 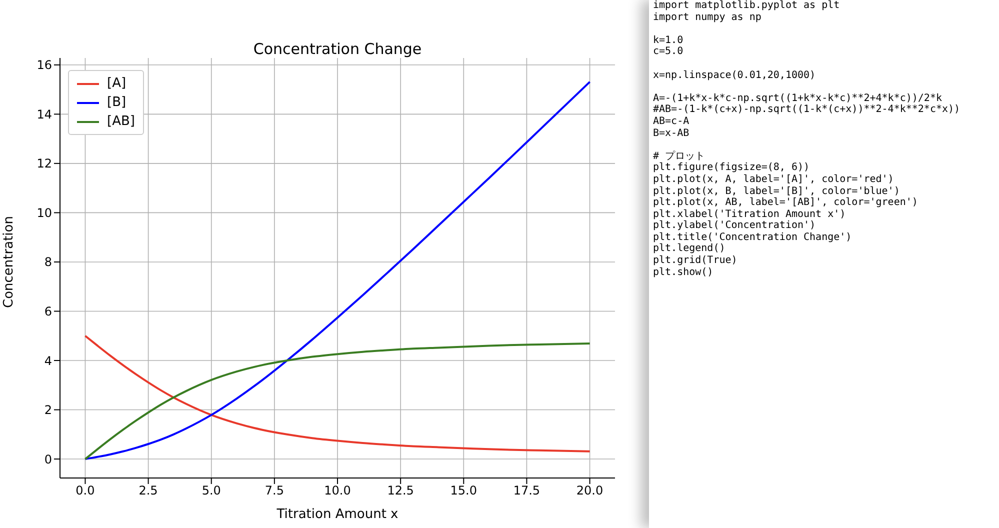 I want to click on y-tick-label: 8, so click(x=48, y=262).